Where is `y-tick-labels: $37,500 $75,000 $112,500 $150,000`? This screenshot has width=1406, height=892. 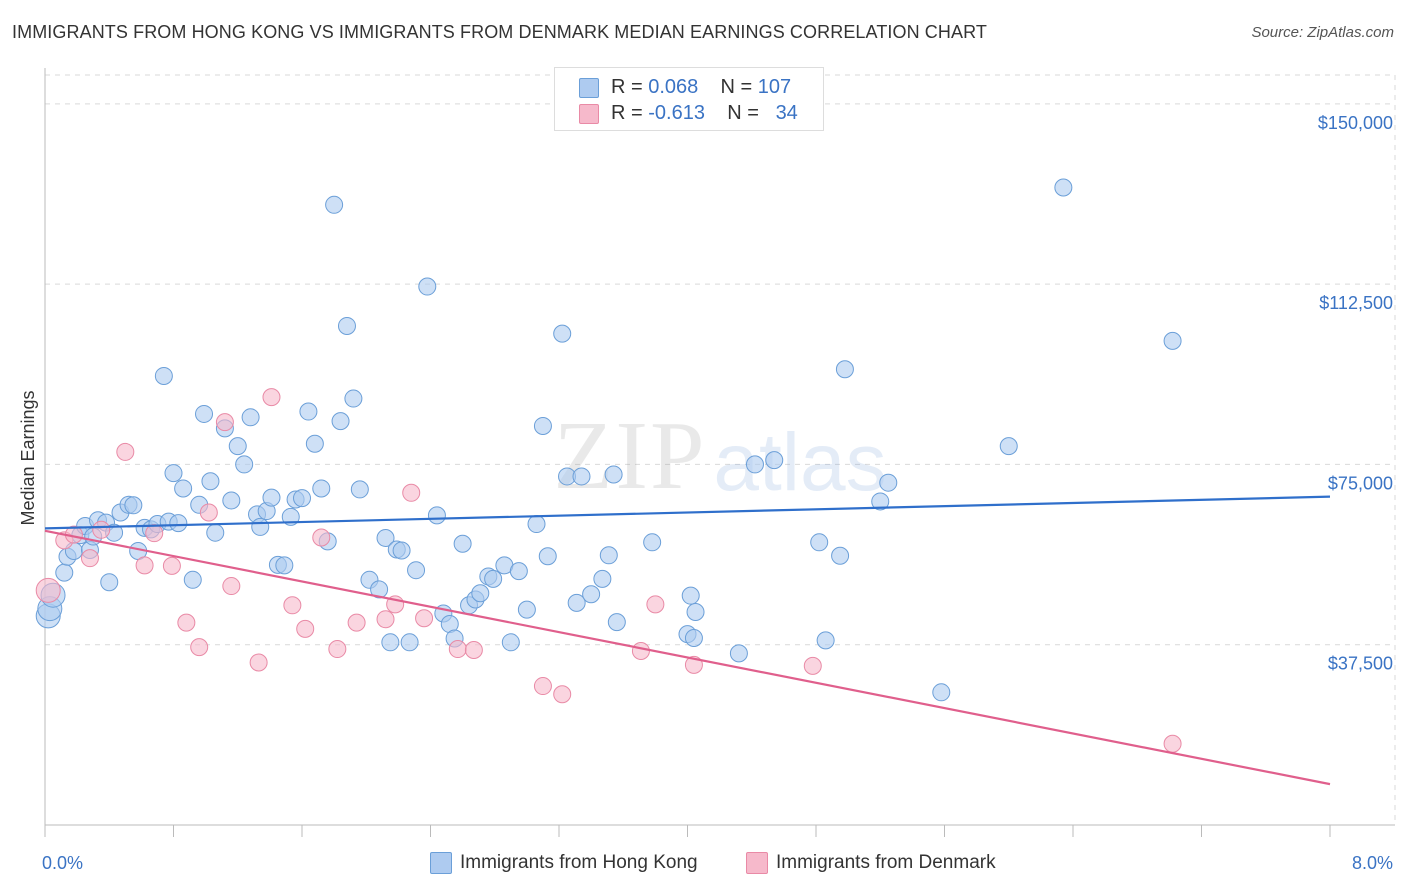 y-tick-labels: $37,500 $75,000 $112,500 $150,000 is located at coordinates (1355, 393).